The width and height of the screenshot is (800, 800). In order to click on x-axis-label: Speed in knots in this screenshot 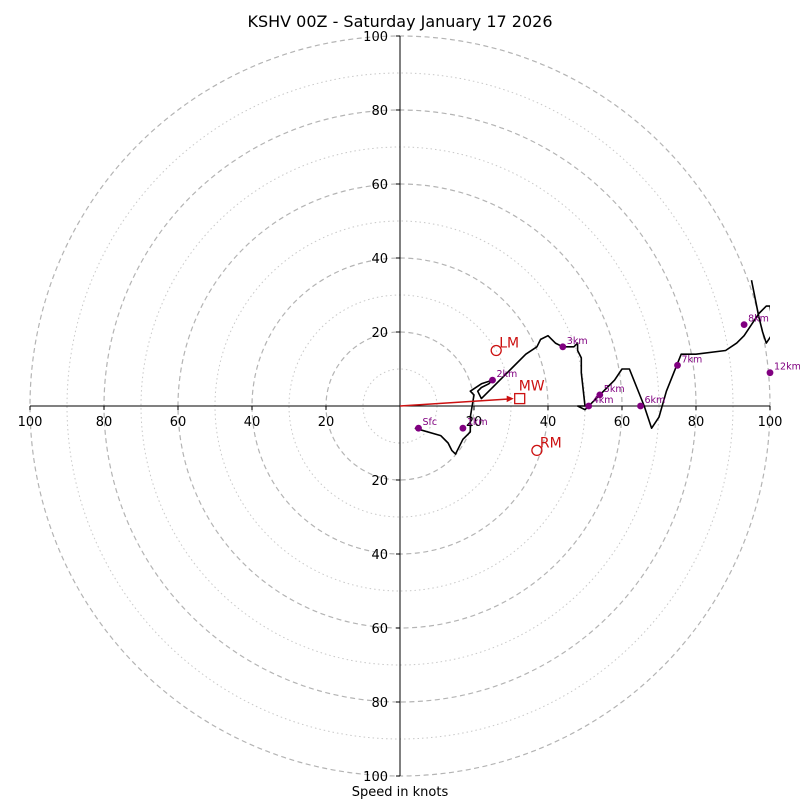, I will do `click(400, 792)`.